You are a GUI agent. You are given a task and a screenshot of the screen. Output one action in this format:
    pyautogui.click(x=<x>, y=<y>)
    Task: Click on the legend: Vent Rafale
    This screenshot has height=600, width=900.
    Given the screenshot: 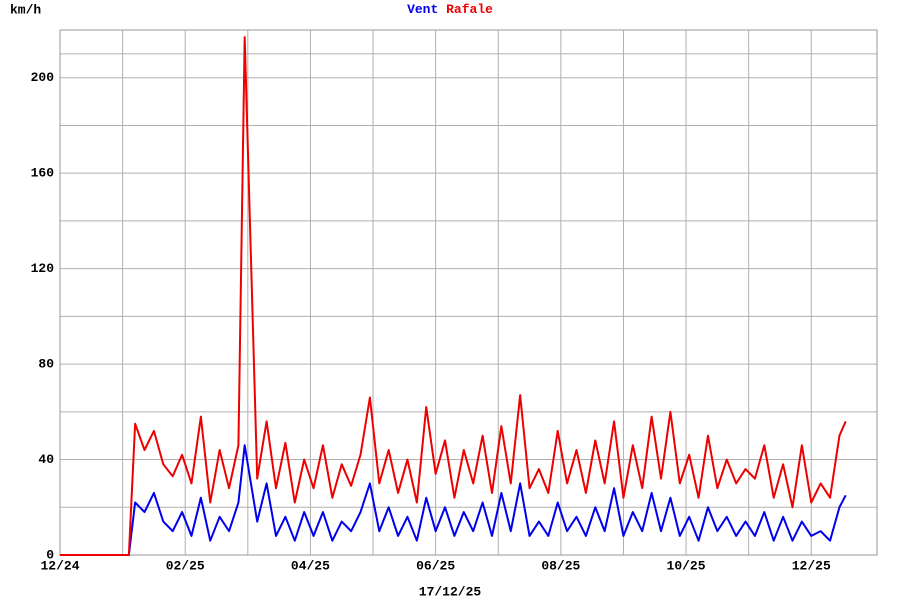 What is the action you would take?
    pyautogui.click(x=450, y=9)
    